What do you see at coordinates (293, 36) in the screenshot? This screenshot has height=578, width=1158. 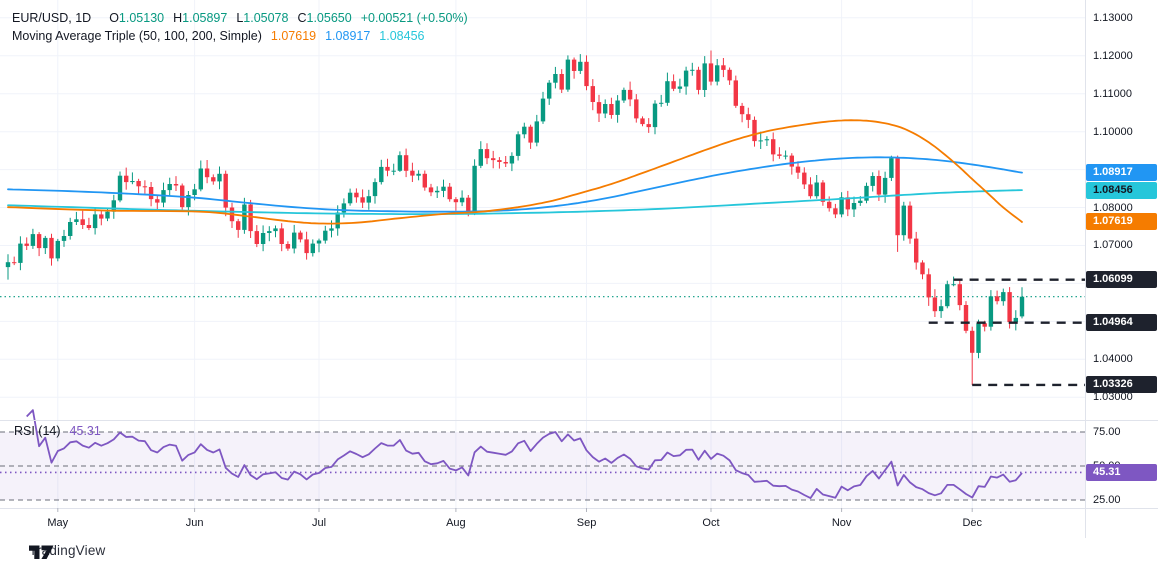 I see `ma50-value: 1.07619` at bounding box center [293, 36].